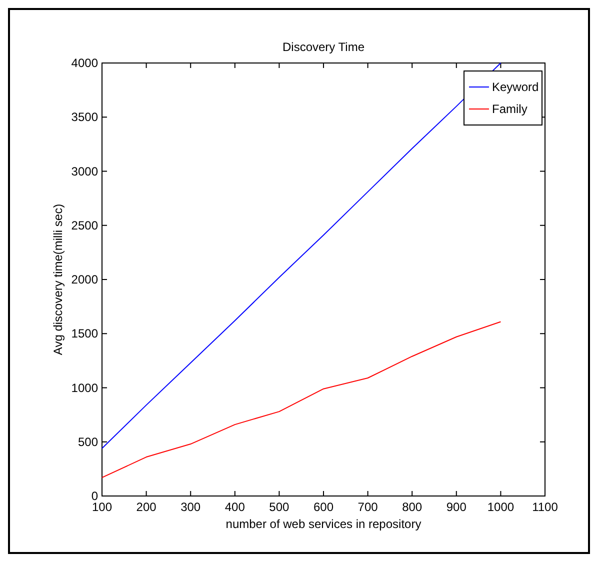  I want to click on x-tick-label: 900, so click(456, 507).